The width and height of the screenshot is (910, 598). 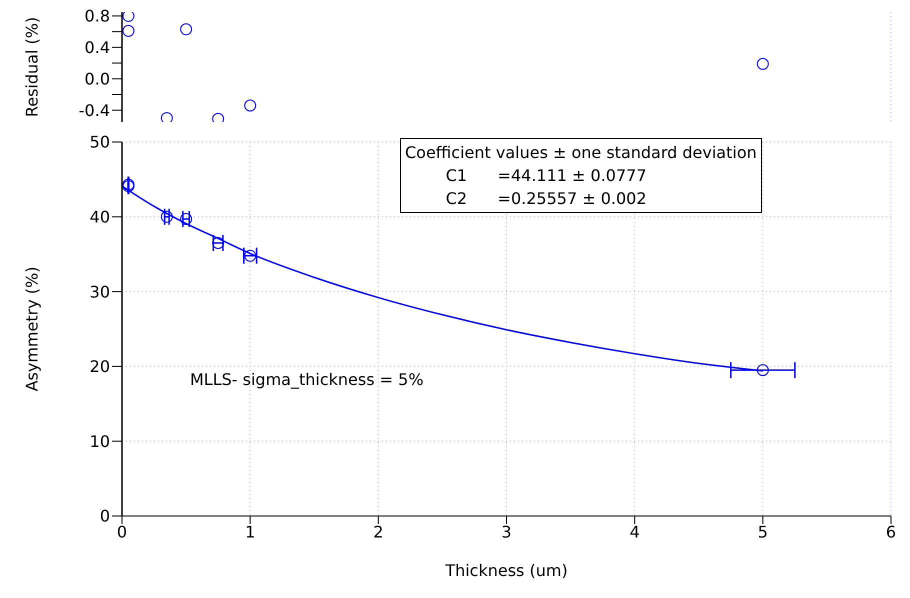 What do you see at coordinates (100, 441) in the screenshot?
I see `y-tick-label: 10` at bounding box center [100, 441].